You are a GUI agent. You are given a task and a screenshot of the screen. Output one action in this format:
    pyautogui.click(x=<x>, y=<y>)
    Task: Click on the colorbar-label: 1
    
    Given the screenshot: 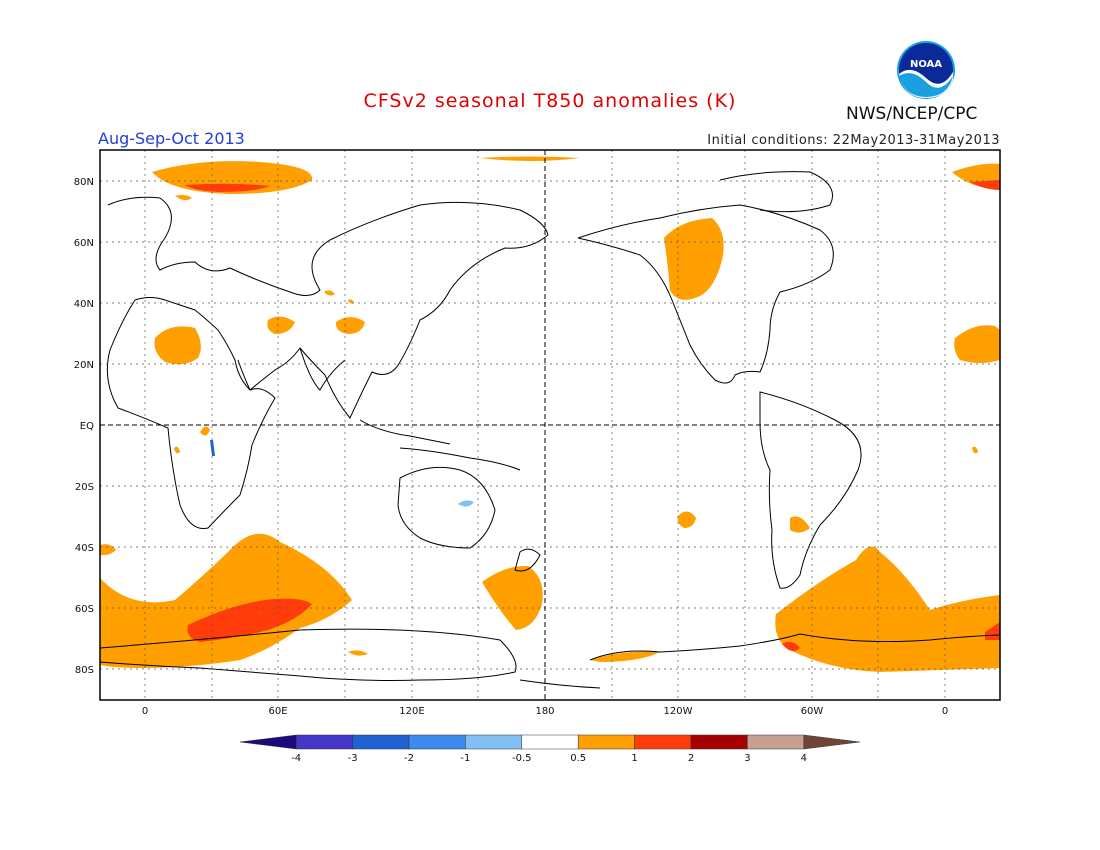 What is the action you would take?
    pyautogui.click(x=634, y=758)
    